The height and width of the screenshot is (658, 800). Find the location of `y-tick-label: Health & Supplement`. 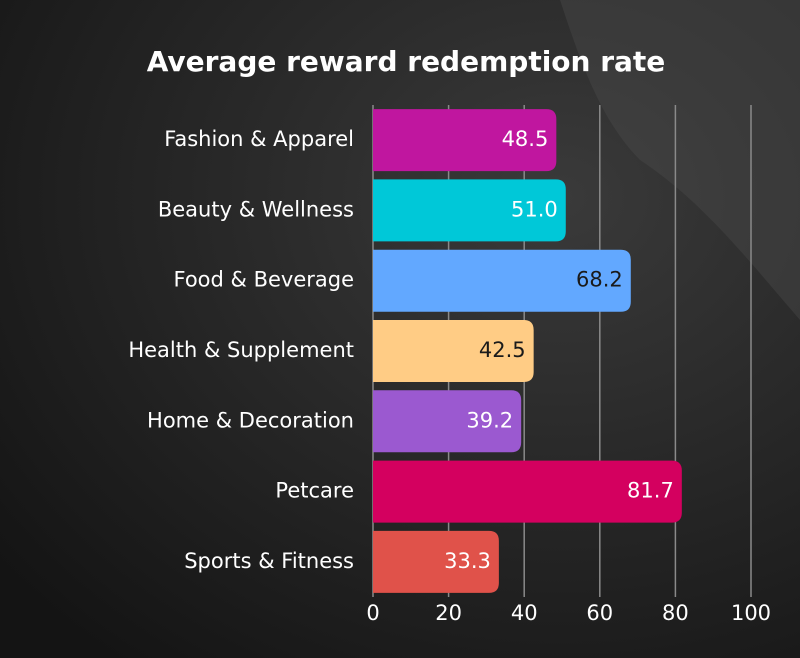

y-tick-label: Health & Supplement is located at coordinates (241, 350).